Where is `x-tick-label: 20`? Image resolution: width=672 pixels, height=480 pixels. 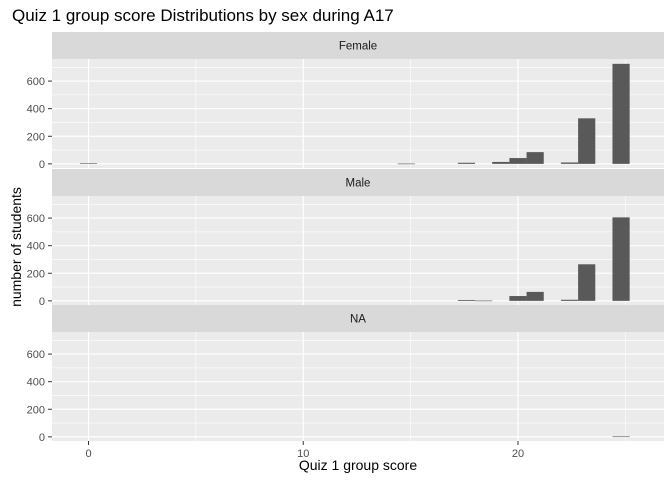
x-tick-label: 20 is located at coordinates (518, 454).